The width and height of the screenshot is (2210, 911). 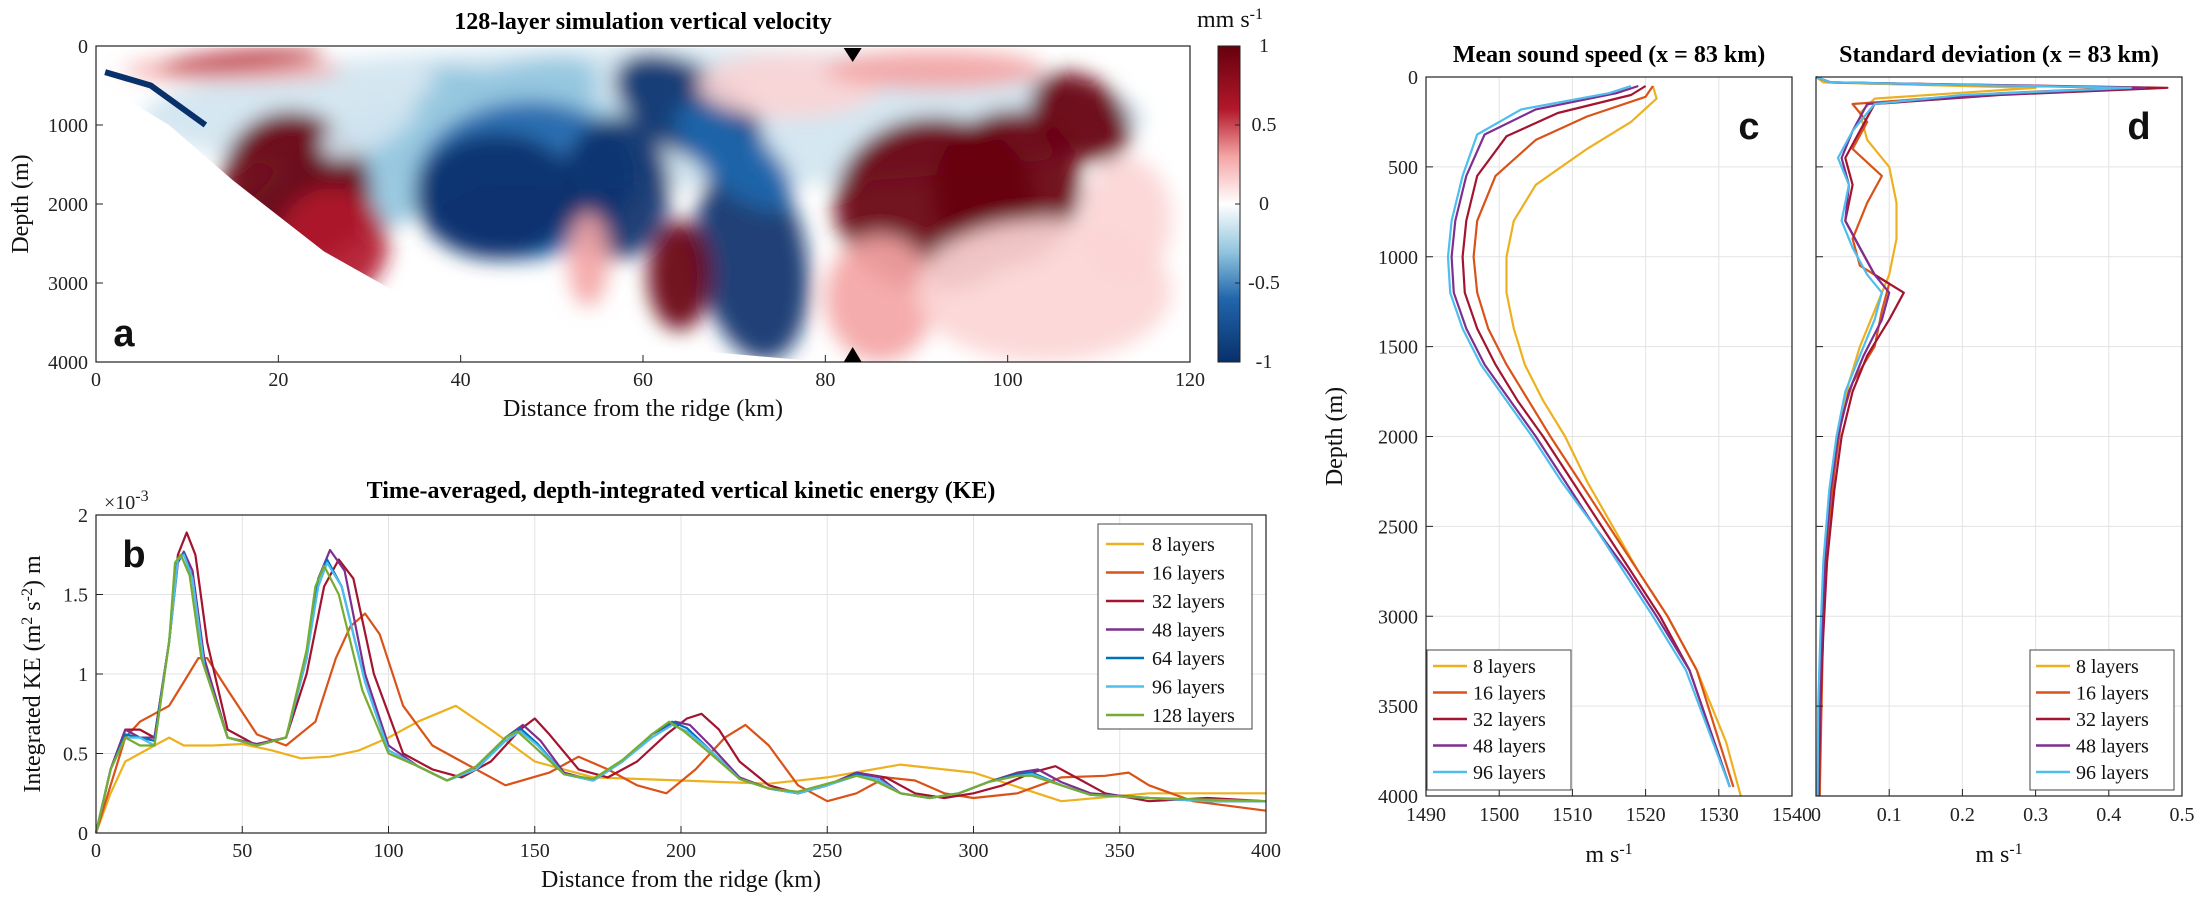 What do you see at coordinates (1962, 815) in the screenshot?
I see `x-tick-label: 0.2` at bounding box center [1962, 815].